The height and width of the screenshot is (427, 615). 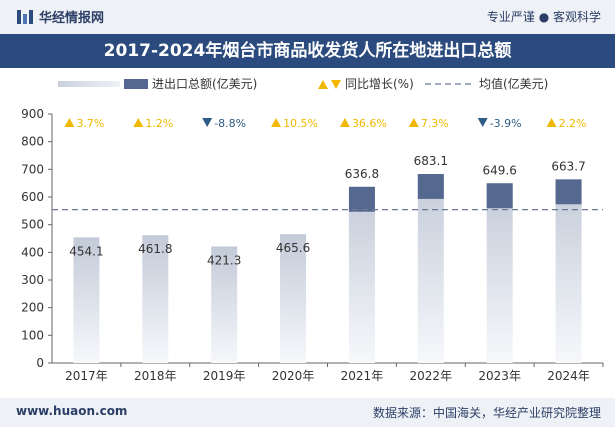 What do you see at coordinates (435, 123) in the screenshot?
I see `growth-label: 7.3%` at bounding box center [435, 123].